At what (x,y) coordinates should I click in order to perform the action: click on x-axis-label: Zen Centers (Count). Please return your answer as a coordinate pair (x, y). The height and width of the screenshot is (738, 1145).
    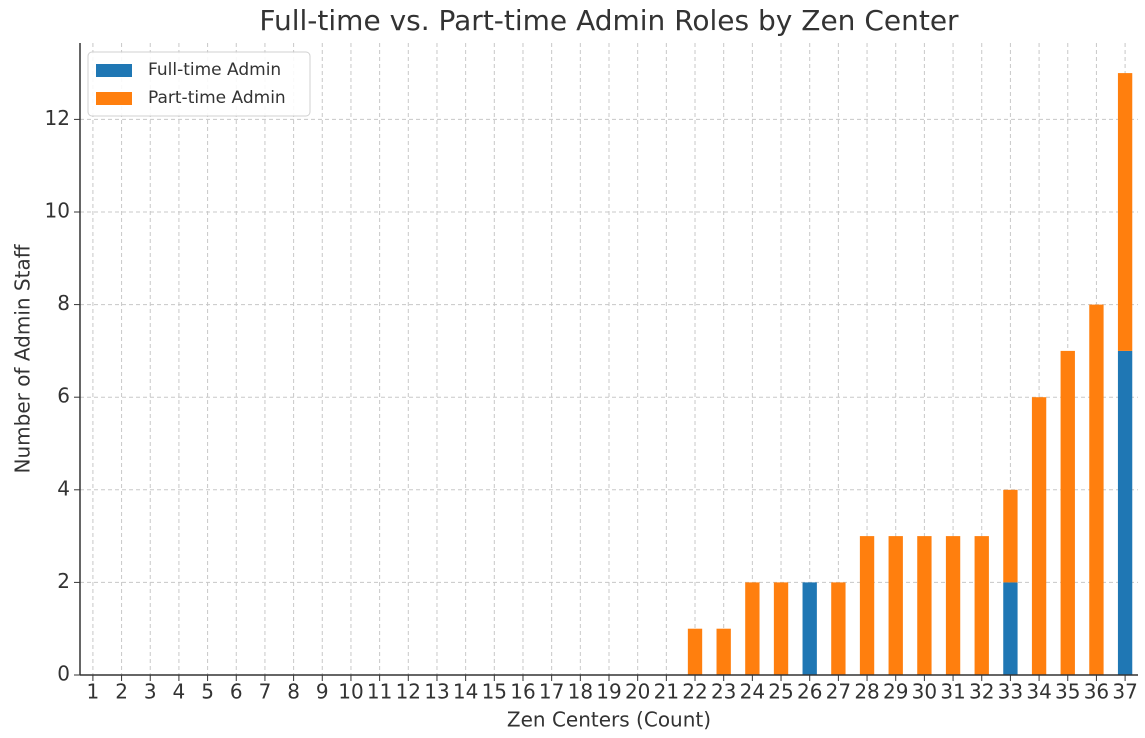
    Looking at the image, I should click on (609, 720).